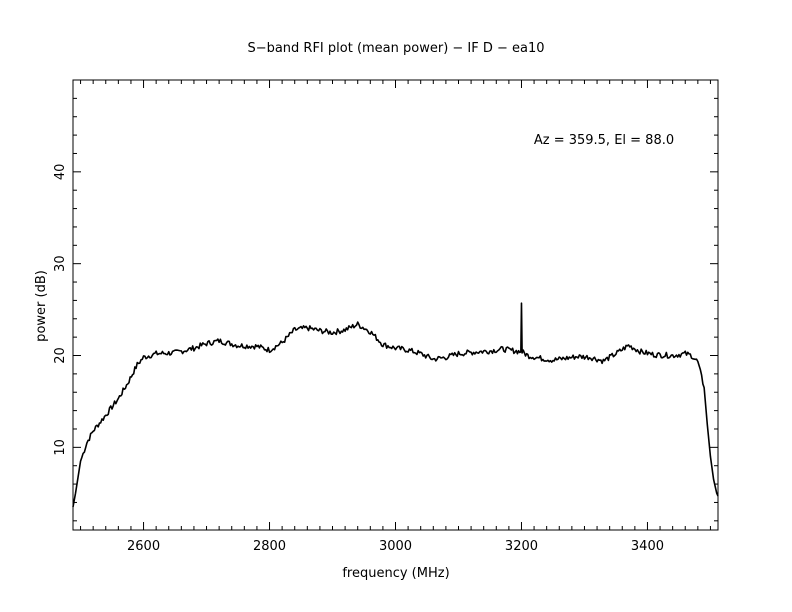  Describe the element at coordinates (395, 546) in the screenshot. I see `x-tick-label: 3000` at that location.